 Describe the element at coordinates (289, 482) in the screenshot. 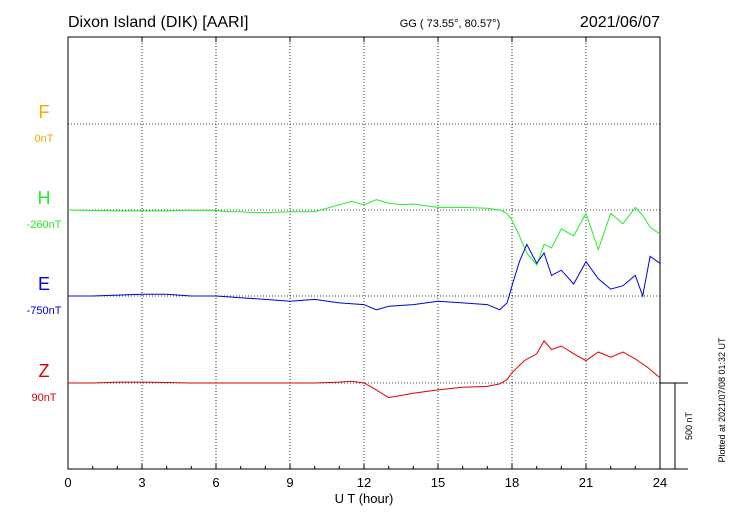

I see `x-tick-label: 9` at that location.